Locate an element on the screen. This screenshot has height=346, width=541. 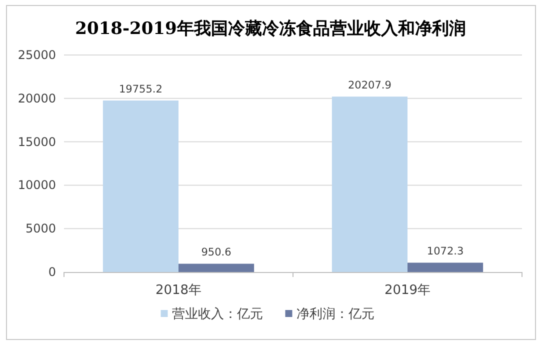
ytick: 15000 is located at coordinates (37, 141).